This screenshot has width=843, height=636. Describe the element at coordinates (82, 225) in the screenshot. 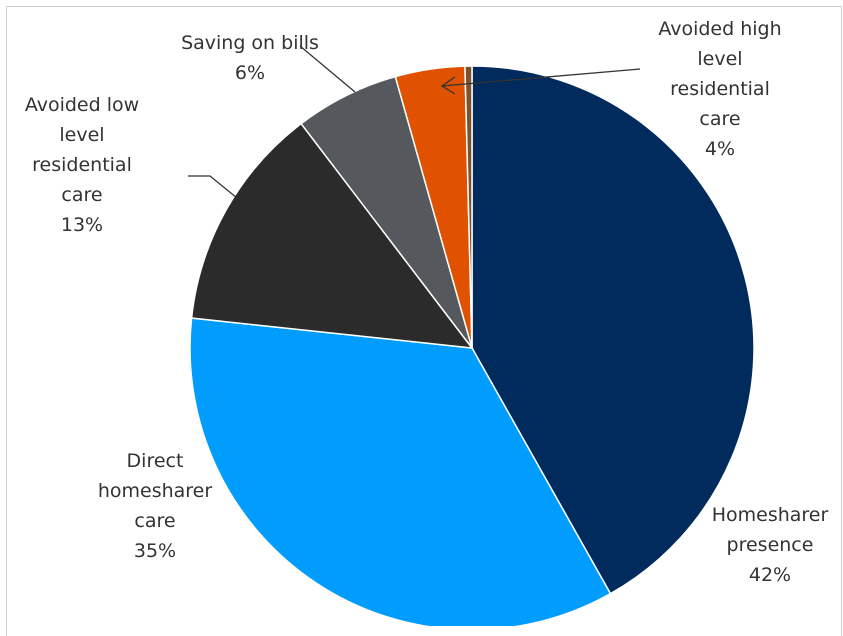

I see `label-pct: 13%` at that location.